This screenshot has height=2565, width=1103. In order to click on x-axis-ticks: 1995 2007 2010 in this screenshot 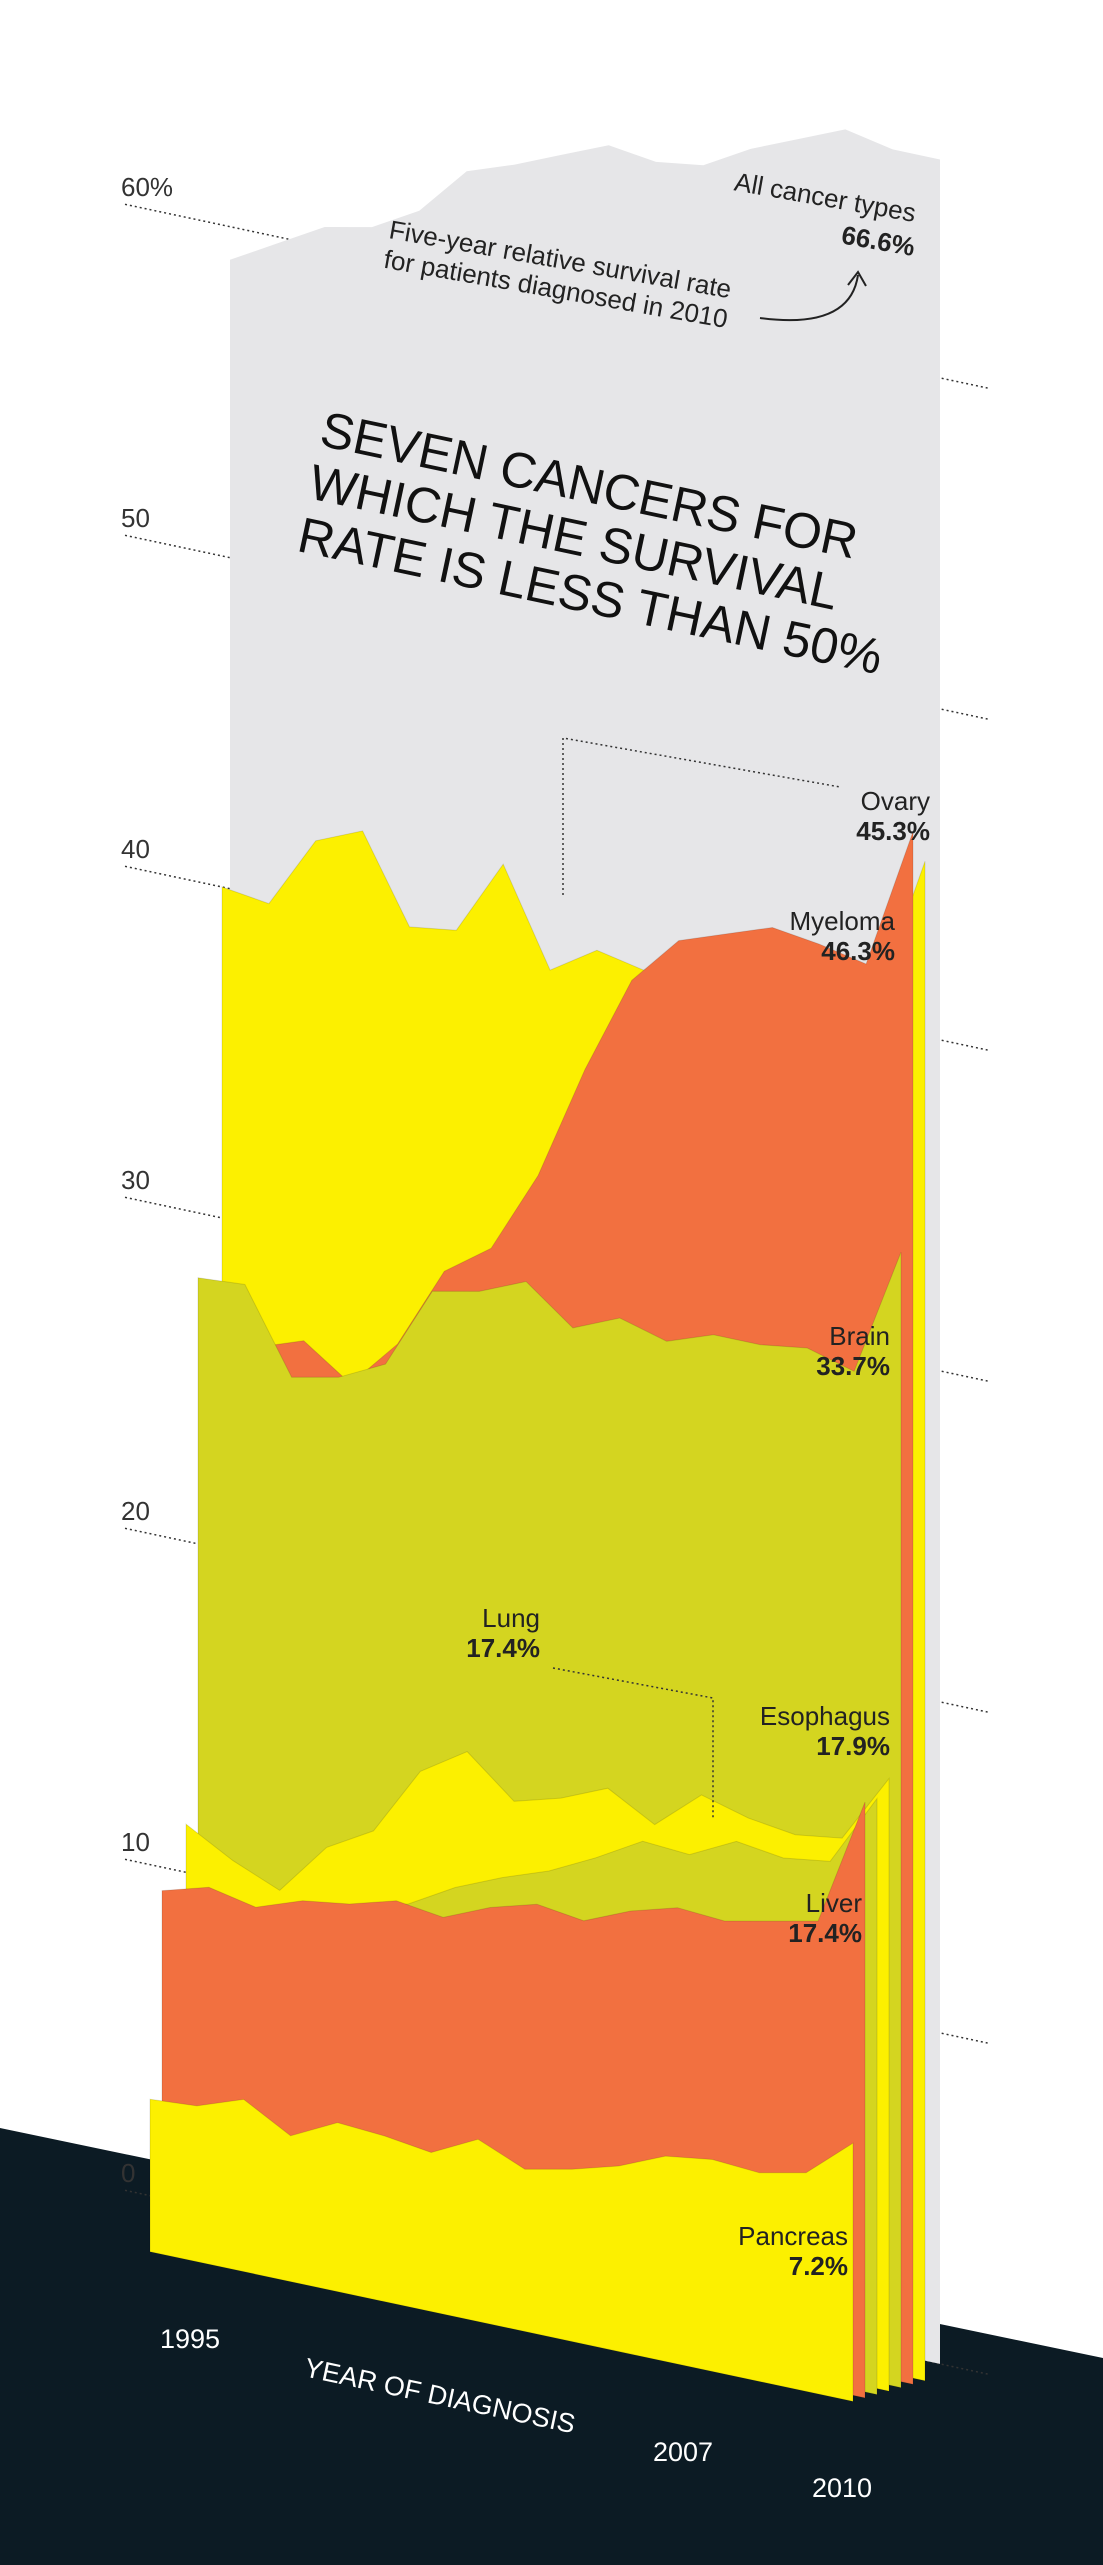, I will do `click(516, 2413)`.